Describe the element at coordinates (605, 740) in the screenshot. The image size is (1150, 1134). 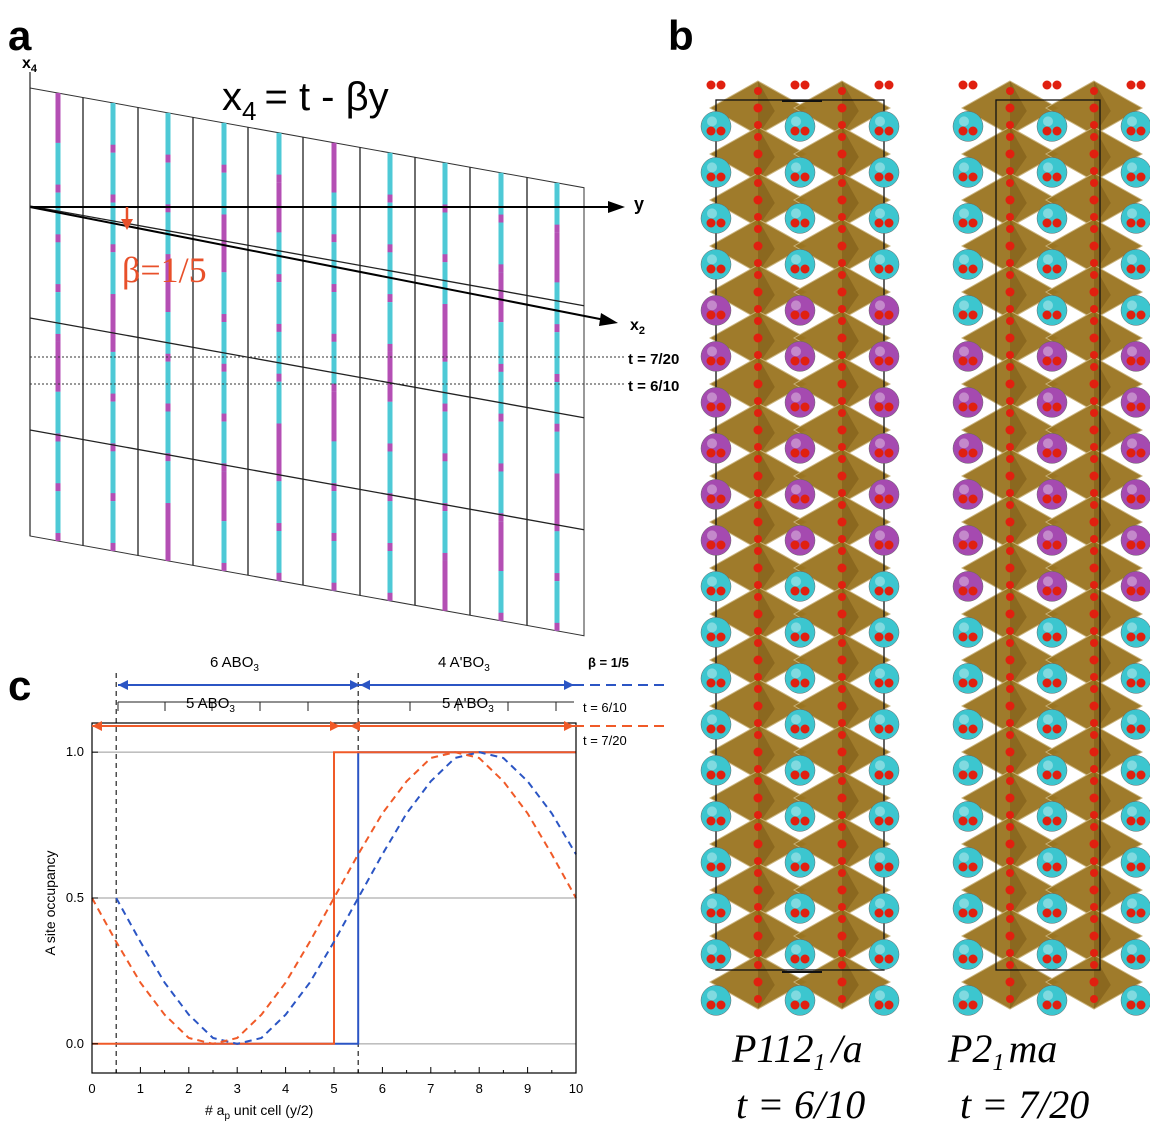
I see `legend-t2: t = 7/20` at that location.